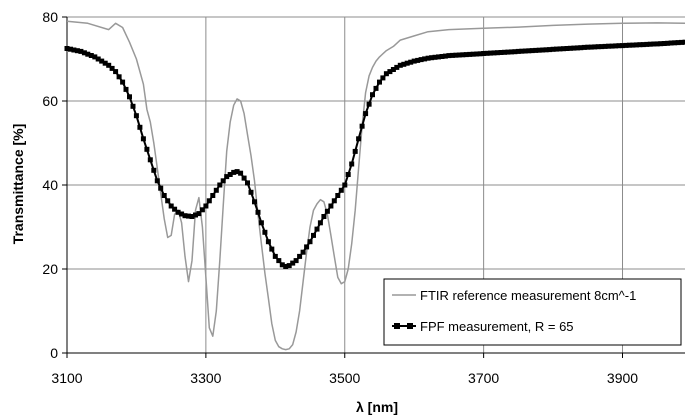 The height and width of the screenshot is (419, 685). What do you see at coordinates (54, 353) in the screenshot?
I see `y-tick-label-0: 0` at bounding box center [54, 353].